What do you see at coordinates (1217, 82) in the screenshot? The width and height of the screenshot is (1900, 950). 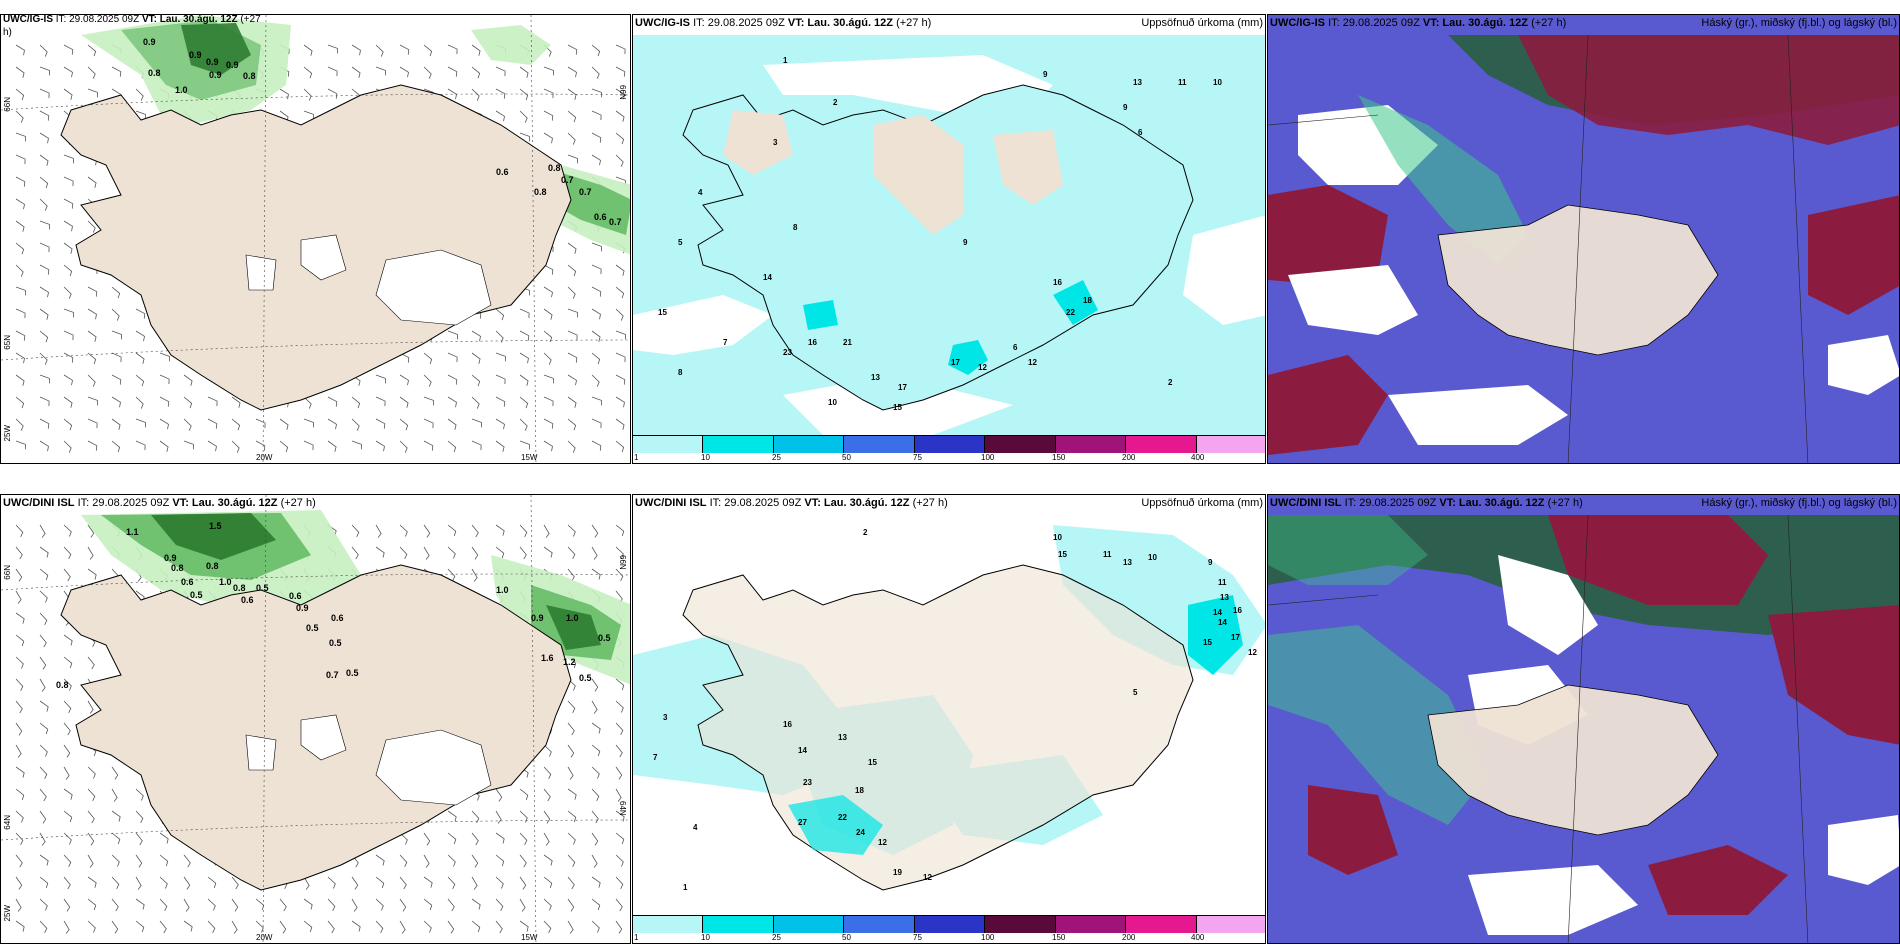 I see `precip-number: 10` at bounding box center [1217, 82].